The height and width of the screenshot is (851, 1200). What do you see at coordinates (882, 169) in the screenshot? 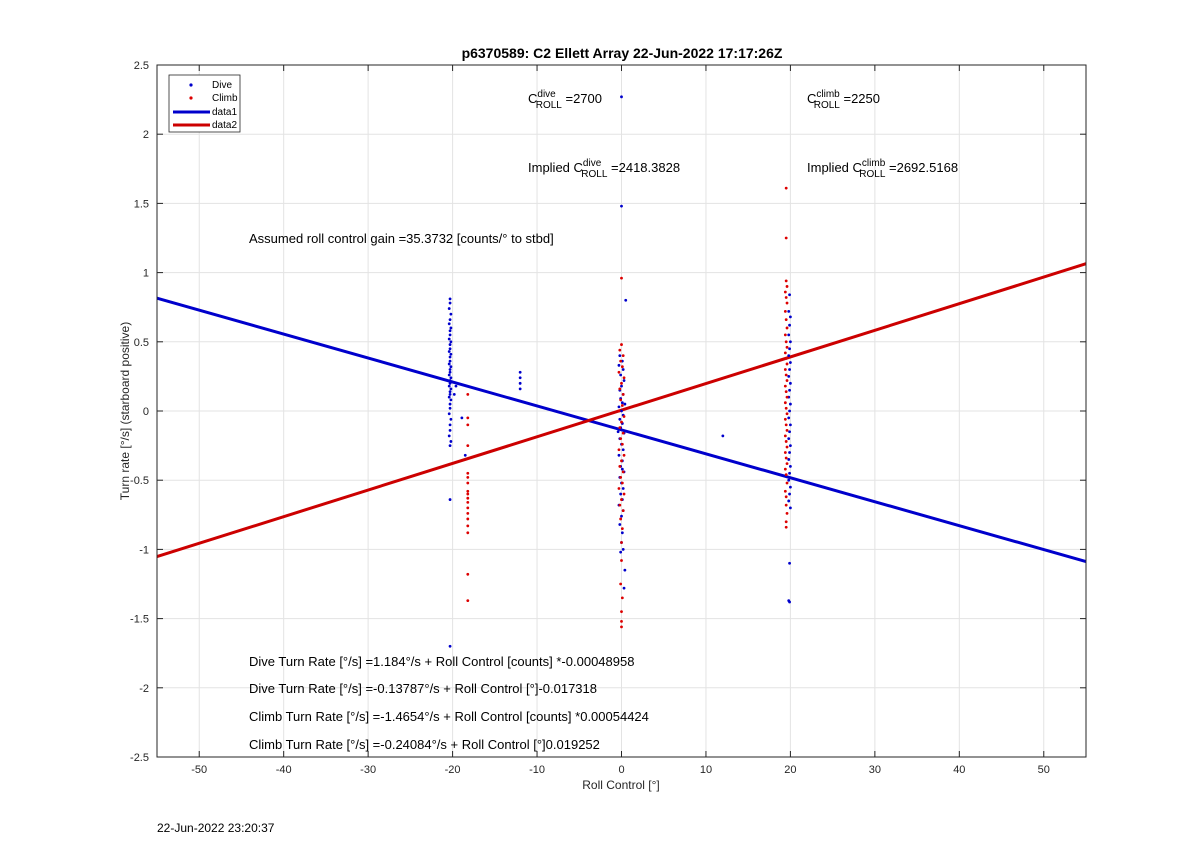
I see `annotation-implied-climb: Implied Cclimb ROLL =2692.5168` at bounding box center [882, 169].